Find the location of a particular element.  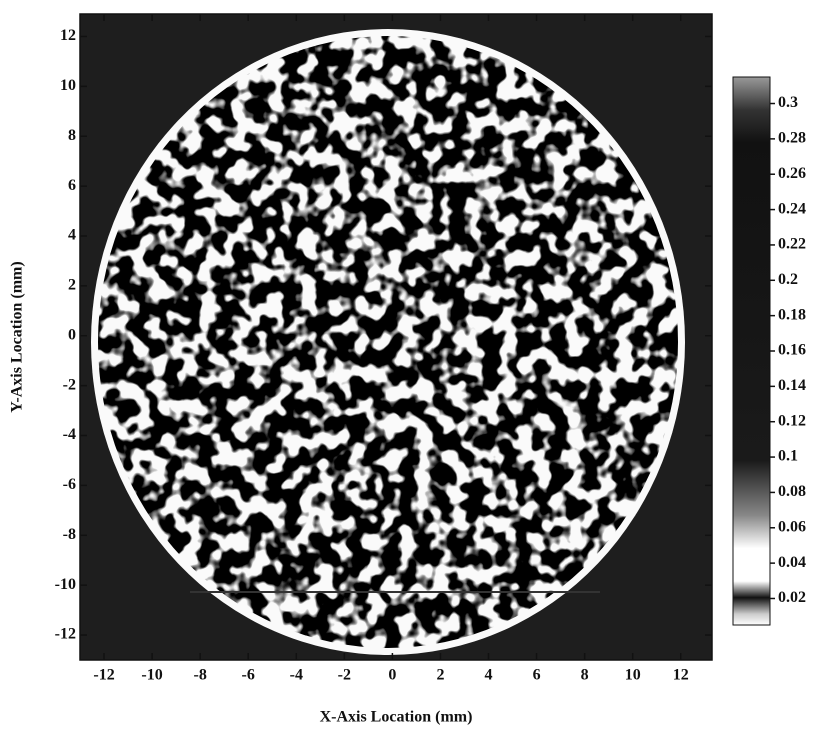

colorbar-tick-label: 0.12 is located at coordinates (792, 420).